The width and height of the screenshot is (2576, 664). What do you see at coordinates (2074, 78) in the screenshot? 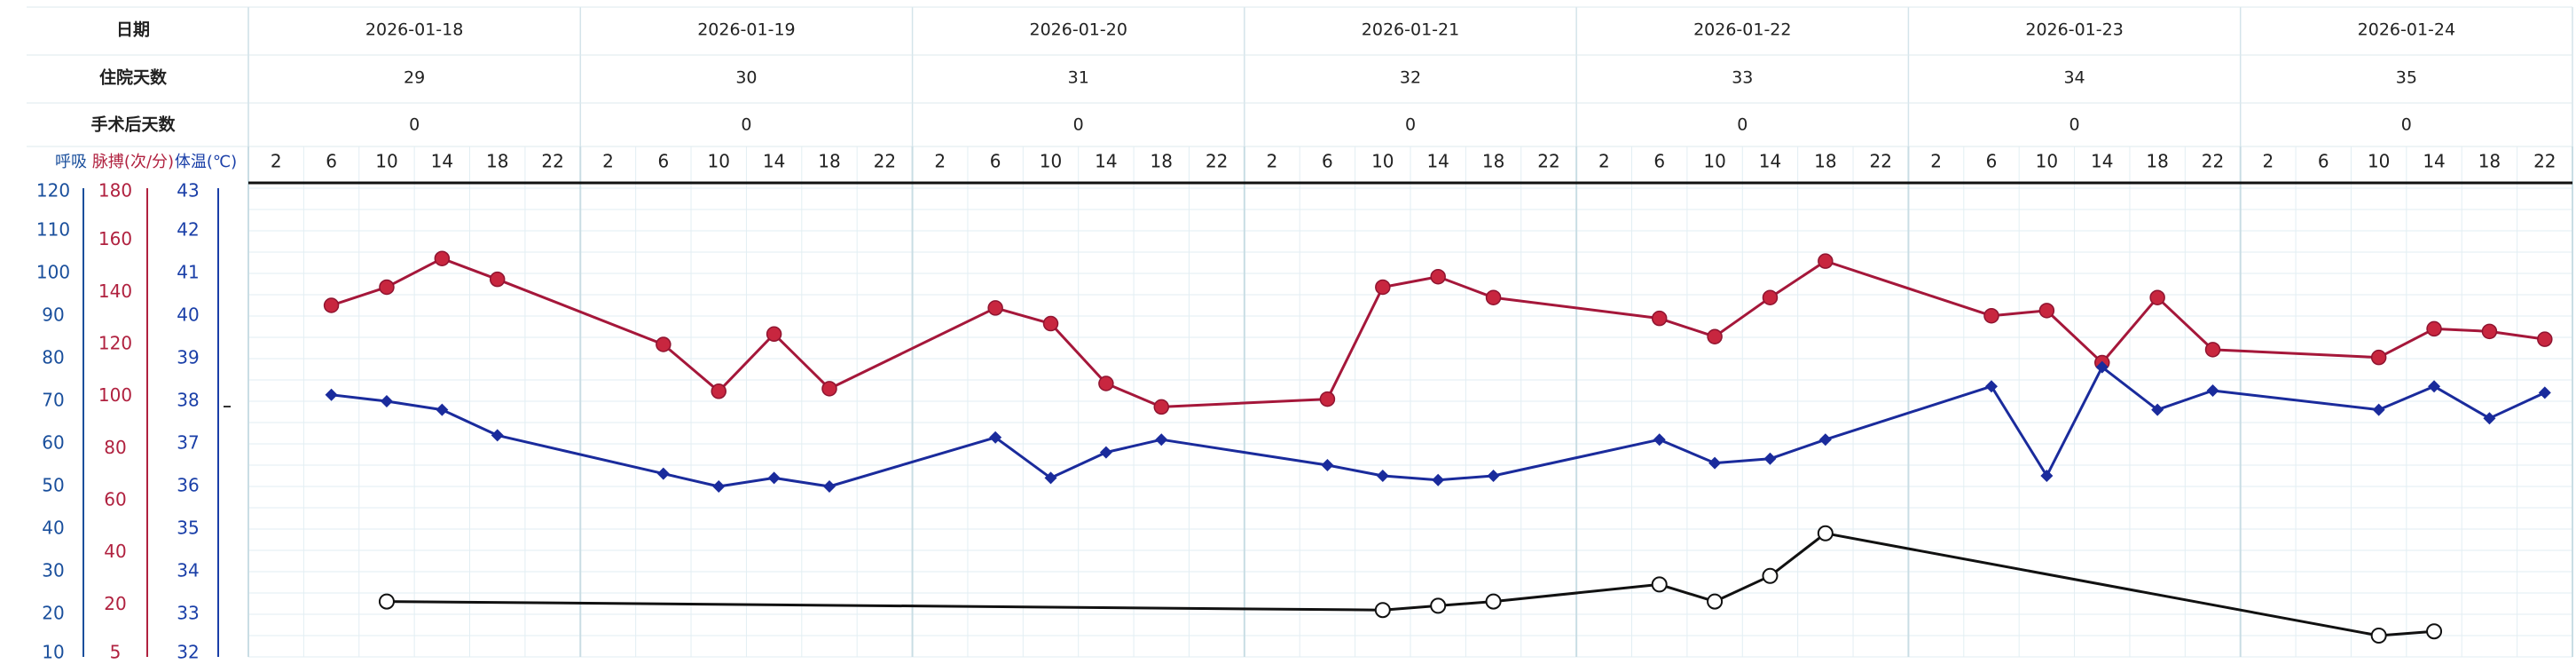
I see `header-cell: 34` at bounding box center [2074, 78].